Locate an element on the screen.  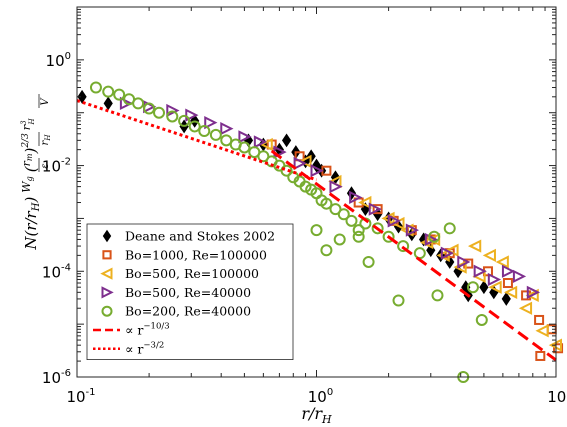
legend-item: ∝ r−3/2 is located at coordinates (128, 348).